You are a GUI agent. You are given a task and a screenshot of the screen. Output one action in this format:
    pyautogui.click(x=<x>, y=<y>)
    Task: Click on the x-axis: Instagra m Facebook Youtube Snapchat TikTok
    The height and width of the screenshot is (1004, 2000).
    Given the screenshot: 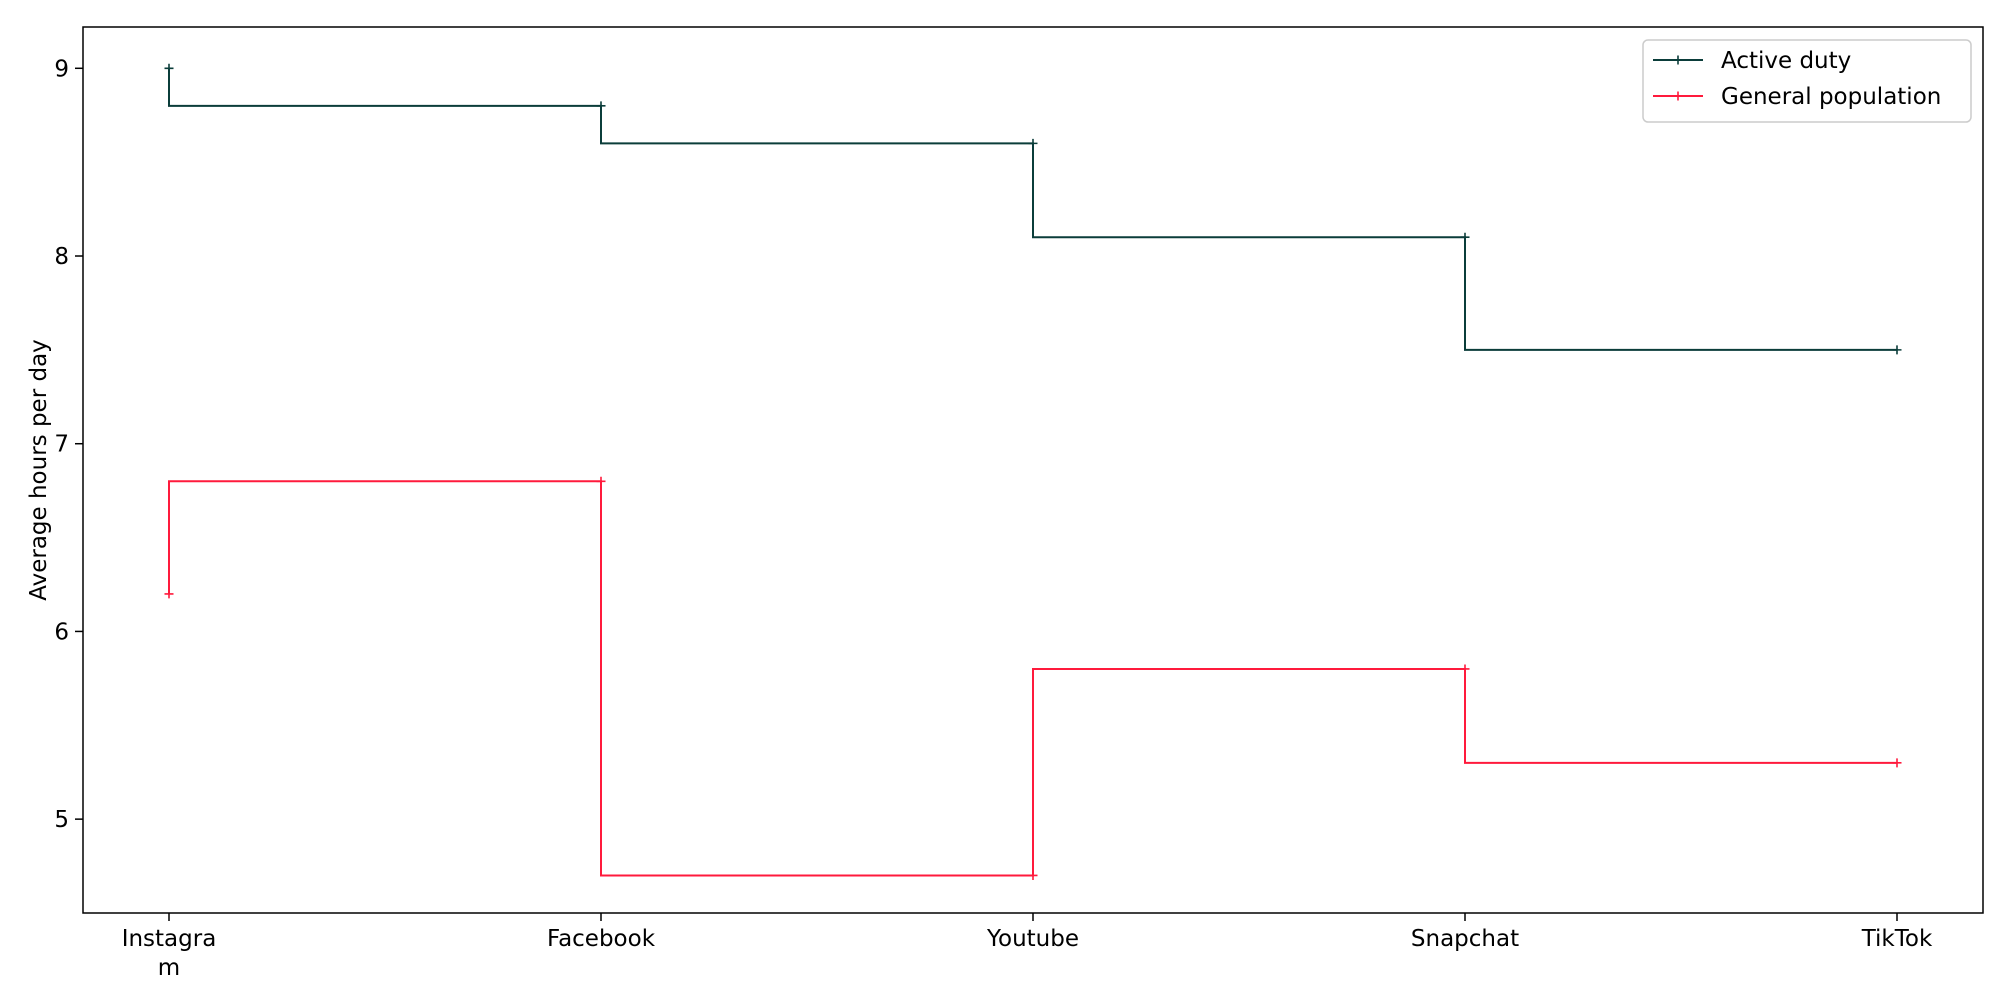 What is the action you would take?
    pyautogui.click(x=1027, y=947)
    